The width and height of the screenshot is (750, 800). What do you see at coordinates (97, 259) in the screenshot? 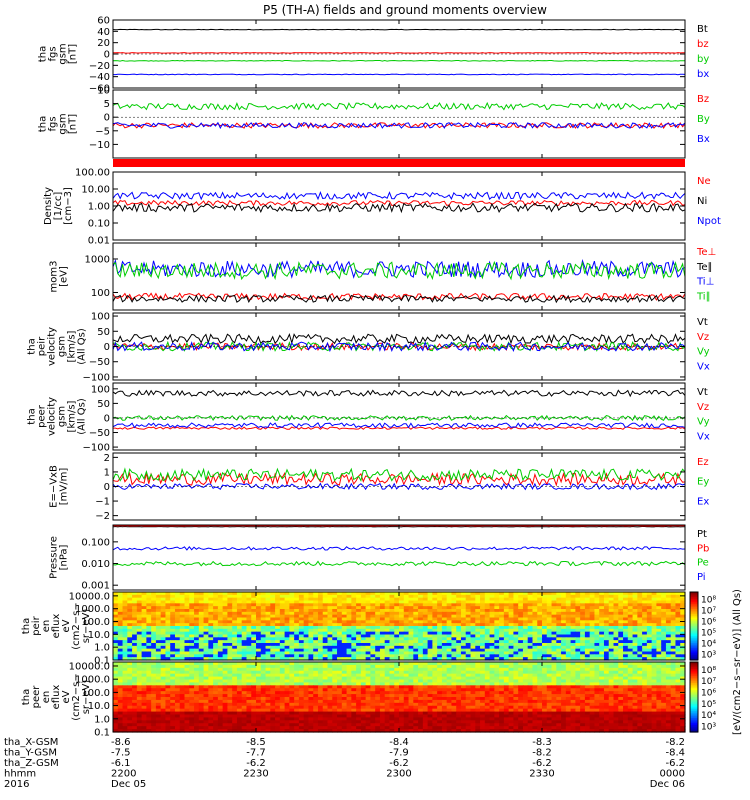
I see `y-tick-label: 1000` at bounding box center [97, 259].